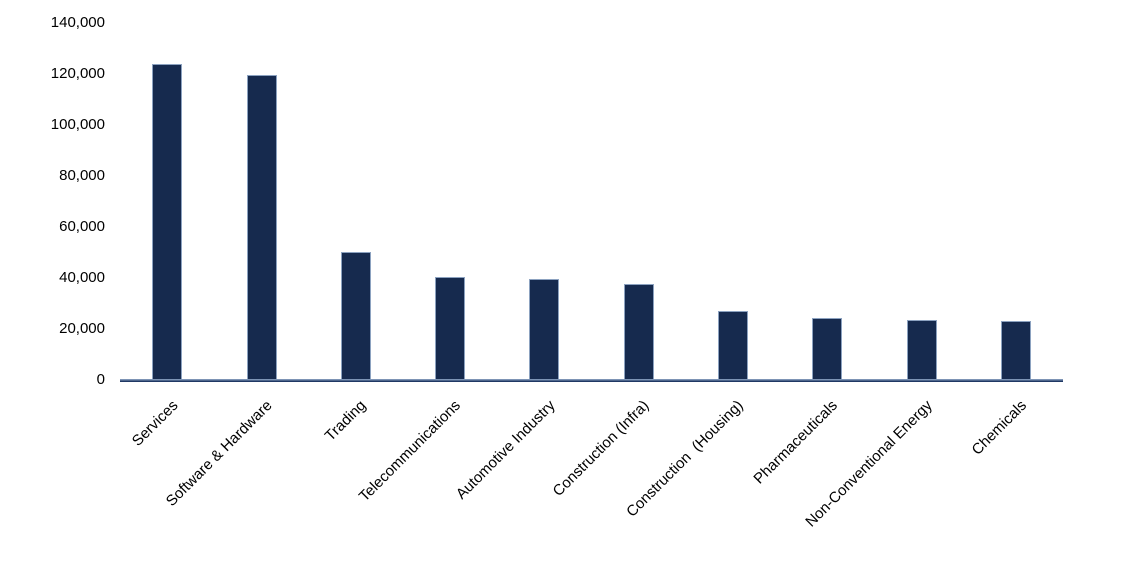  I want to click on bar-telecommunications, so click(450, 328).